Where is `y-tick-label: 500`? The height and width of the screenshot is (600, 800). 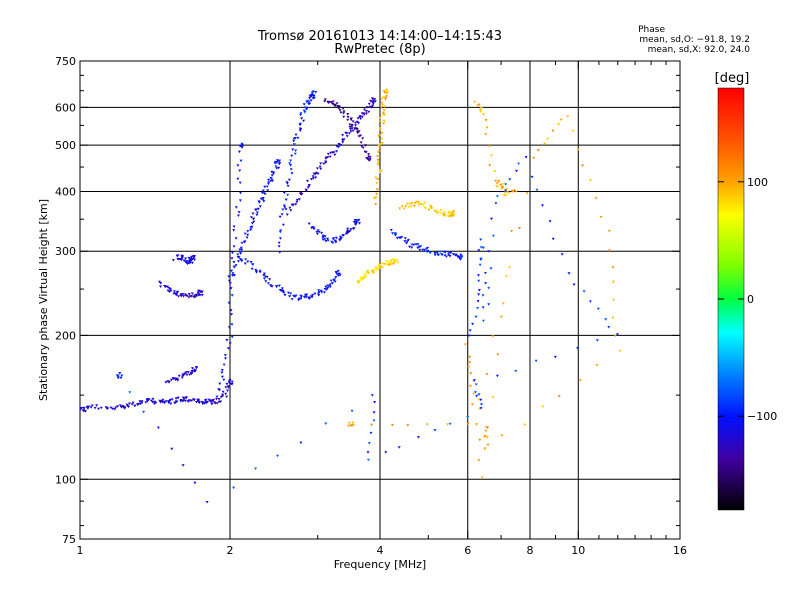 y-tick-label: 500 is located at coordinates (65, 145).